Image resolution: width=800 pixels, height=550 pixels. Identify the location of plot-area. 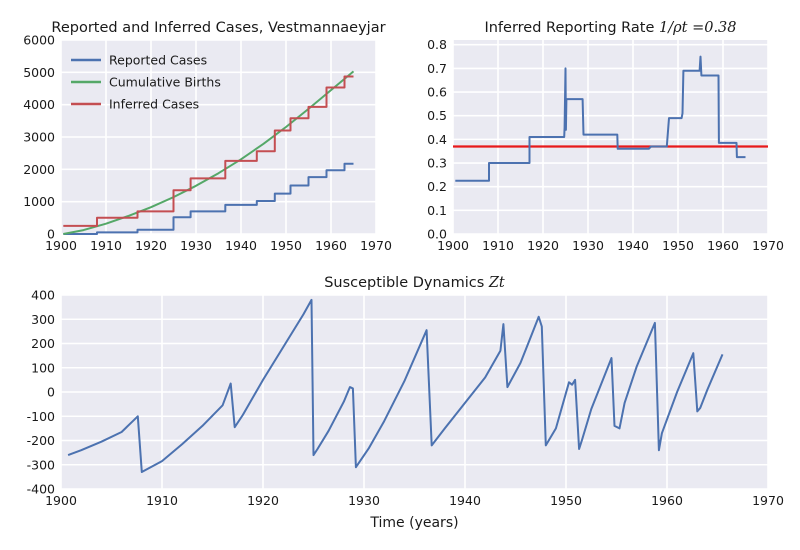
(610, 137).